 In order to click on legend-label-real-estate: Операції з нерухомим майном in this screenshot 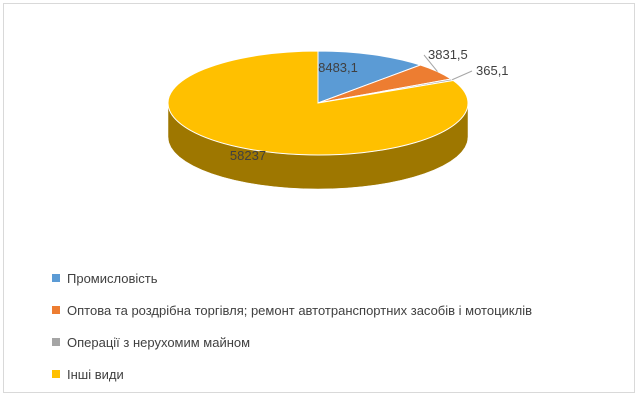, I will do `click(159, 342)`.